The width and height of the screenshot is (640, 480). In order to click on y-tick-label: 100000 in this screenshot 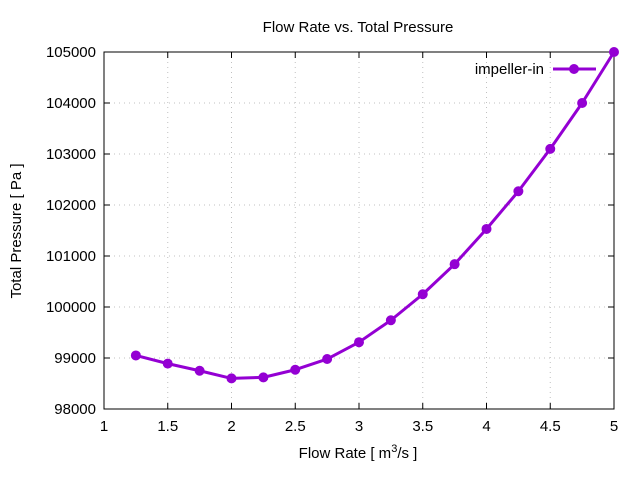, I will do `click(71, 307)`.